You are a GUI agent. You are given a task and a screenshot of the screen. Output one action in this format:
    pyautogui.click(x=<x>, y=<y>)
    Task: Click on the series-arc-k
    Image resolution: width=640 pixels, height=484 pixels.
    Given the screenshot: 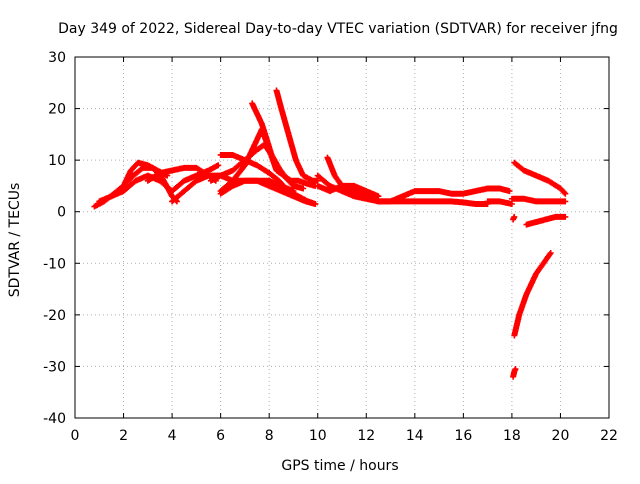 What is the action you would take?
    pyautogui.click(x=257, y=187)
    